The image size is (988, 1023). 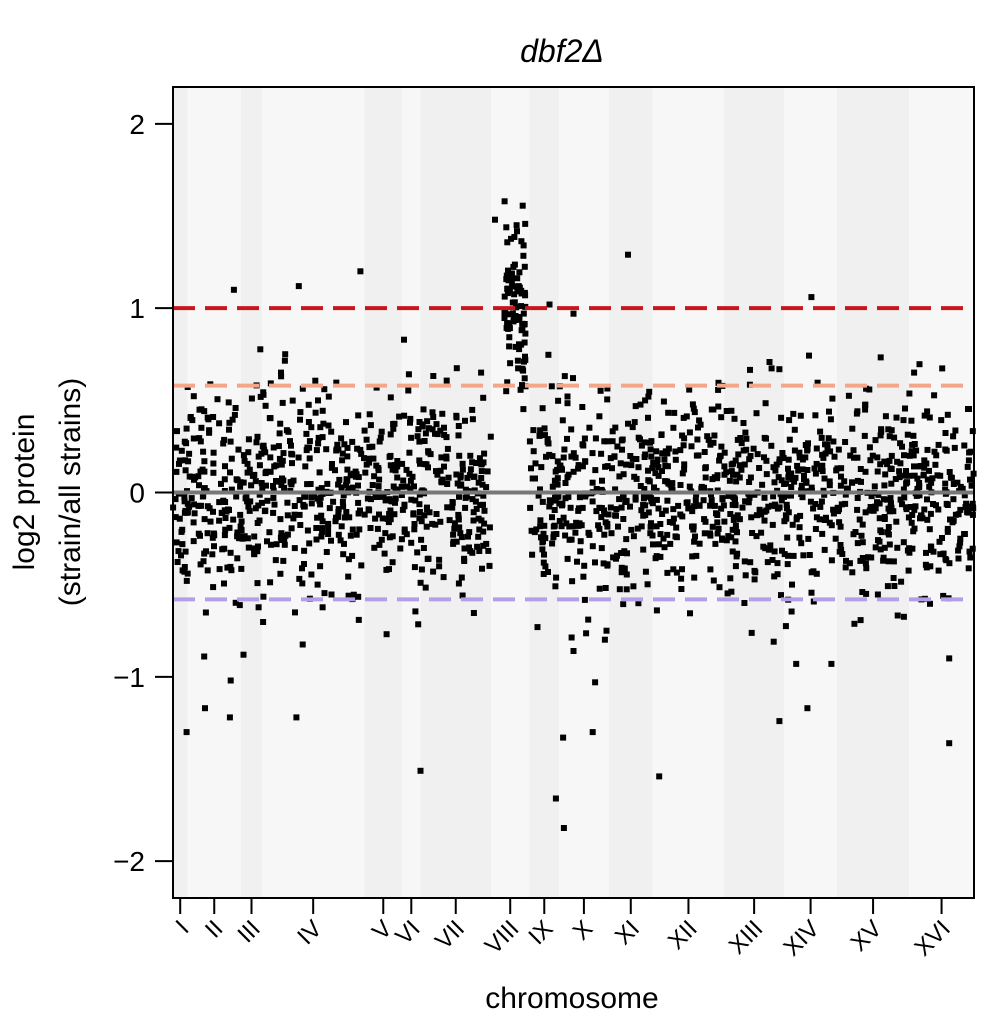 What do you see at coordinates (248, 931) in the screenshot?
I see `x-tick-label-III: III` at bounding box center [248, 931].